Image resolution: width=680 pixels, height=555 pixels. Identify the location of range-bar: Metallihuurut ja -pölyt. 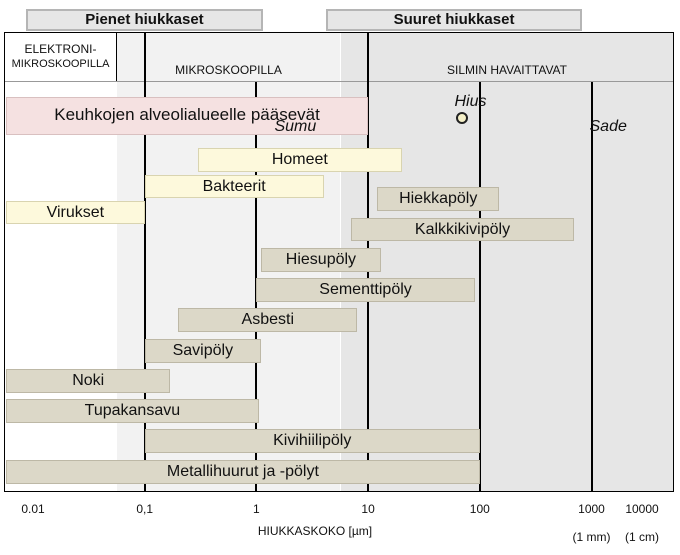
(243, 472).